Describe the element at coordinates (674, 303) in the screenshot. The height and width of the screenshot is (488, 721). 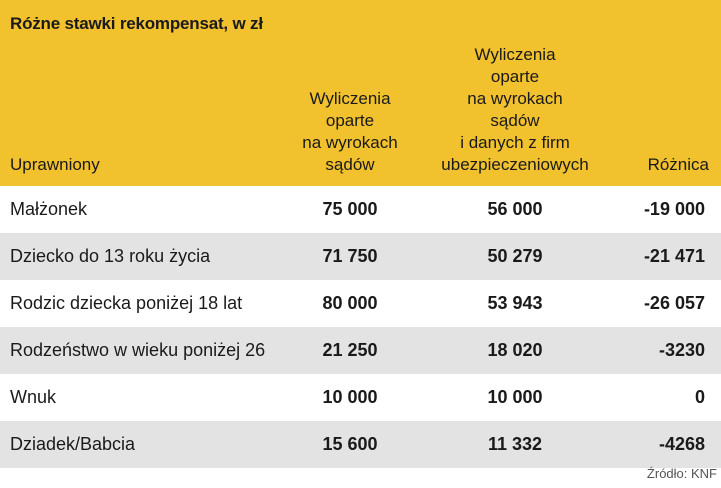
I see `row-difference: -26 057` at that location.